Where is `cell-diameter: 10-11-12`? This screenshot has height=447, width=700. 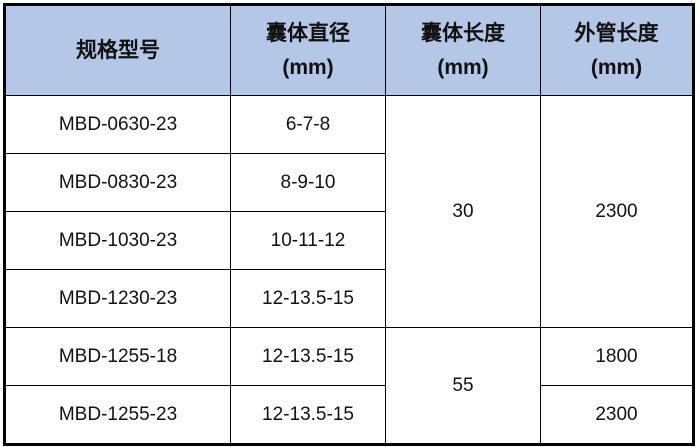
cell-diameter: 10-11-12 is located at coordinates (308, 240).